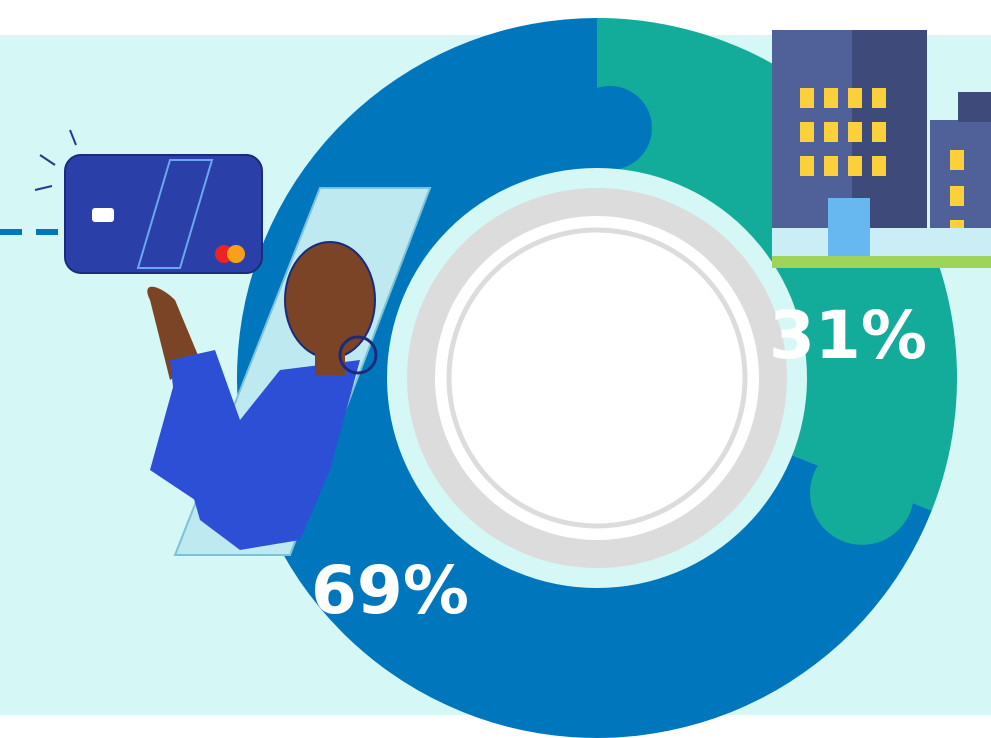 The height and width of the screenshot is (738, 991). I want to click on inner-circle-border, so click(597, 378).